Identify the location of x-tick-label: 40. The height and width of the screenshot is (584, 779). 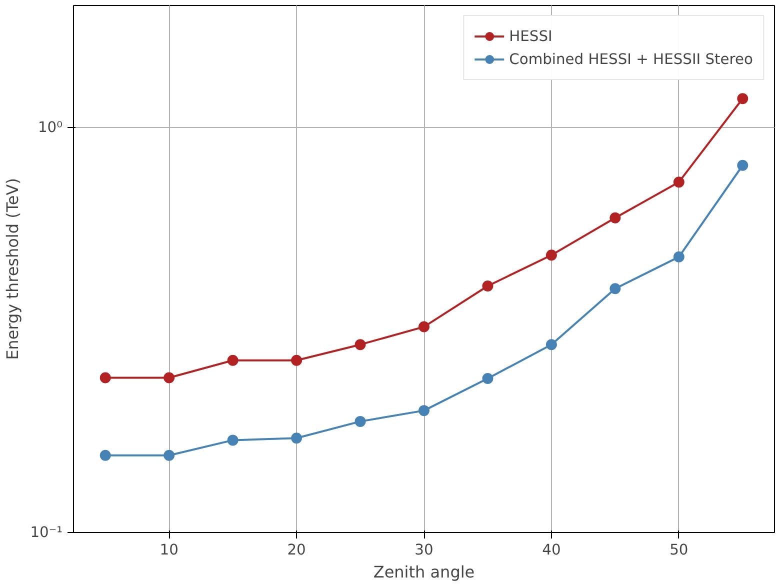
(551, 550).